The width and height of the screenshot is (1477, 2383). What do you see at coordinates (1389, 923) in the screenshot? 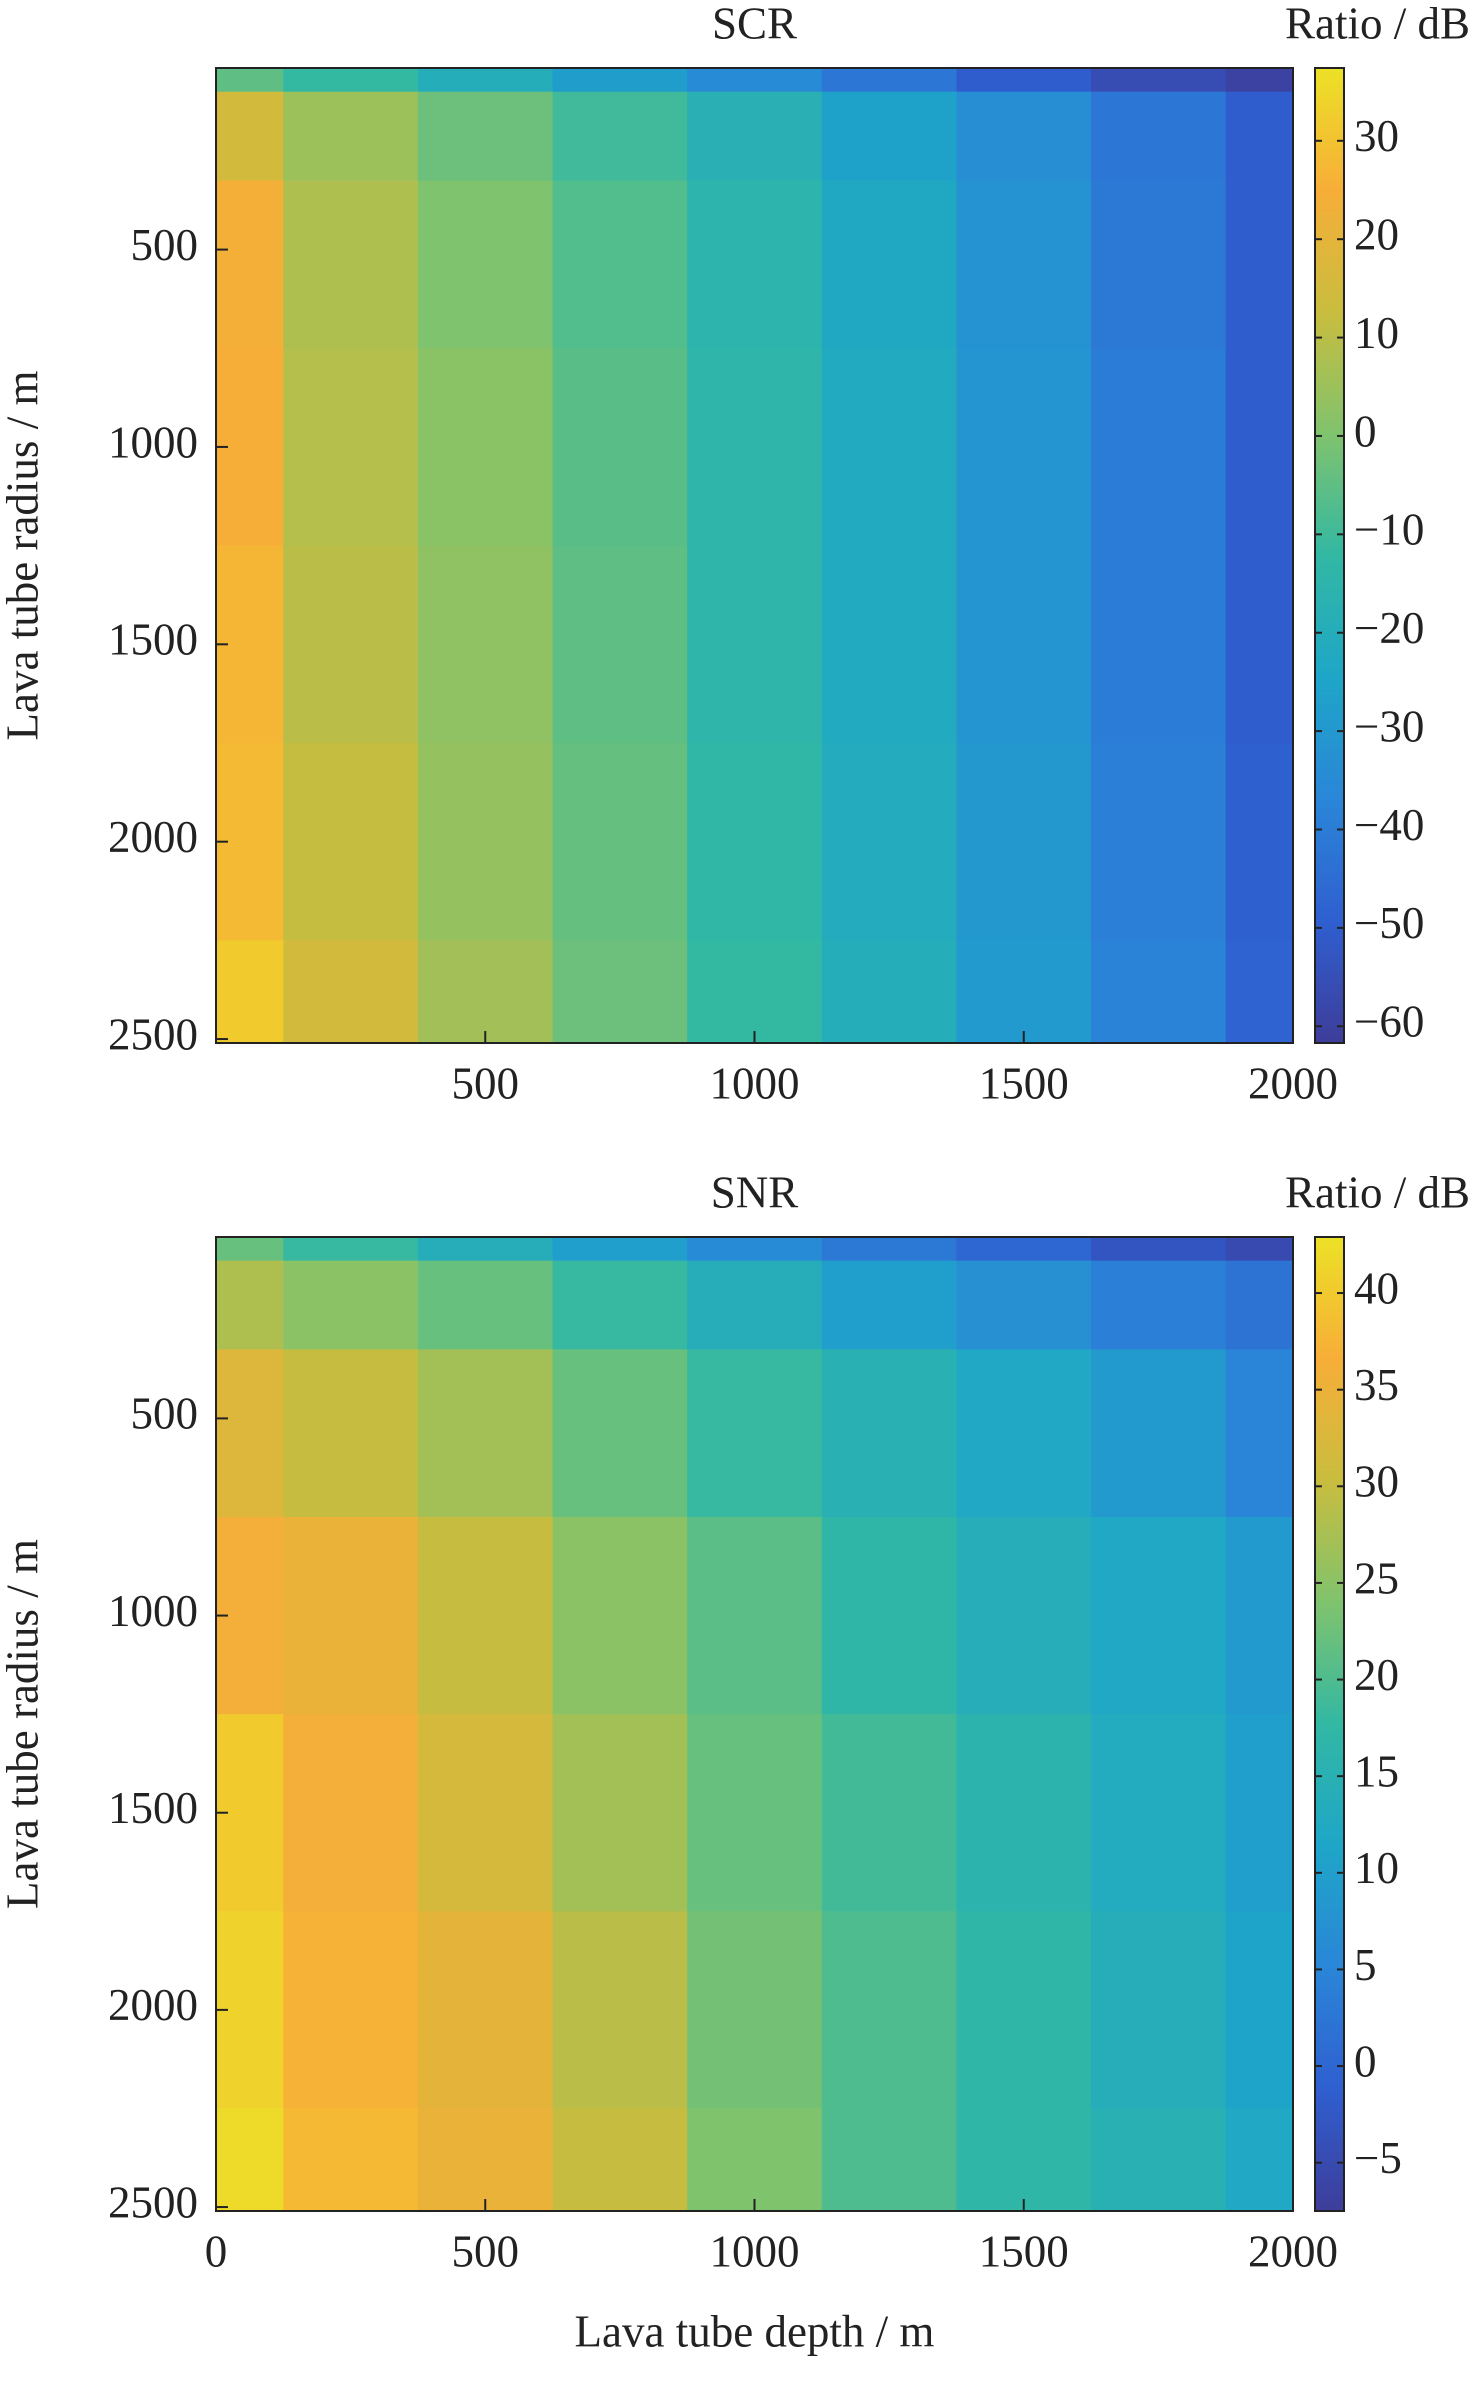
I see `colorbar-tick-label: −50` at bounding box center [1389, 923].